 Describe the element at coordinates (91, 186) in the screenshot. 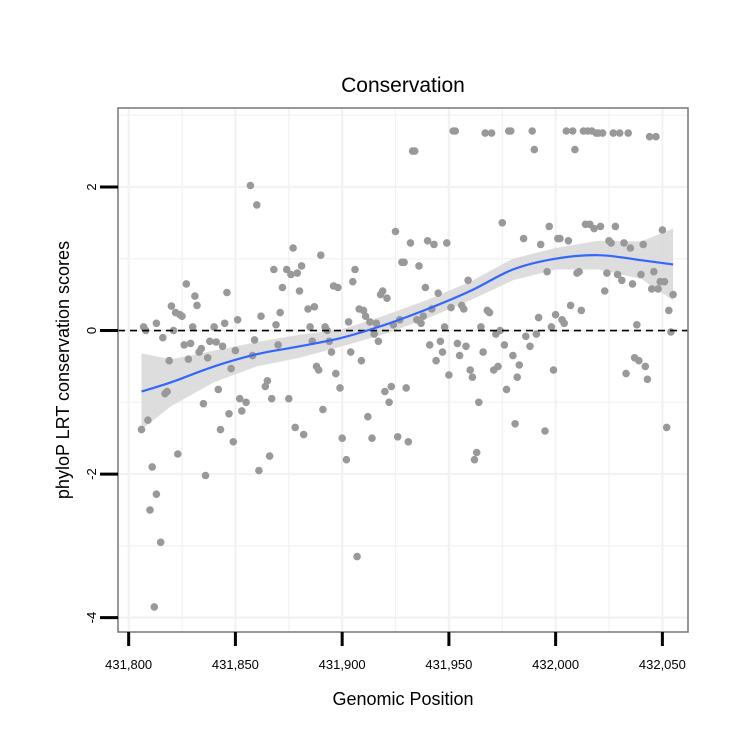

I see `y-tick-label: 2` at that location.